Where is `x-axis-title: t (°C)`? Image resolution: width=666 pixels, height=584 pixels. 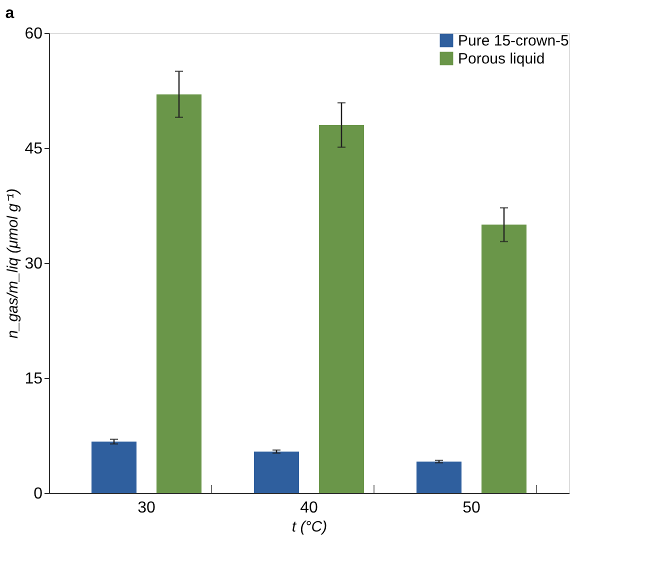 x-axis-title: t (°C) is located at coordinates (310, 527).